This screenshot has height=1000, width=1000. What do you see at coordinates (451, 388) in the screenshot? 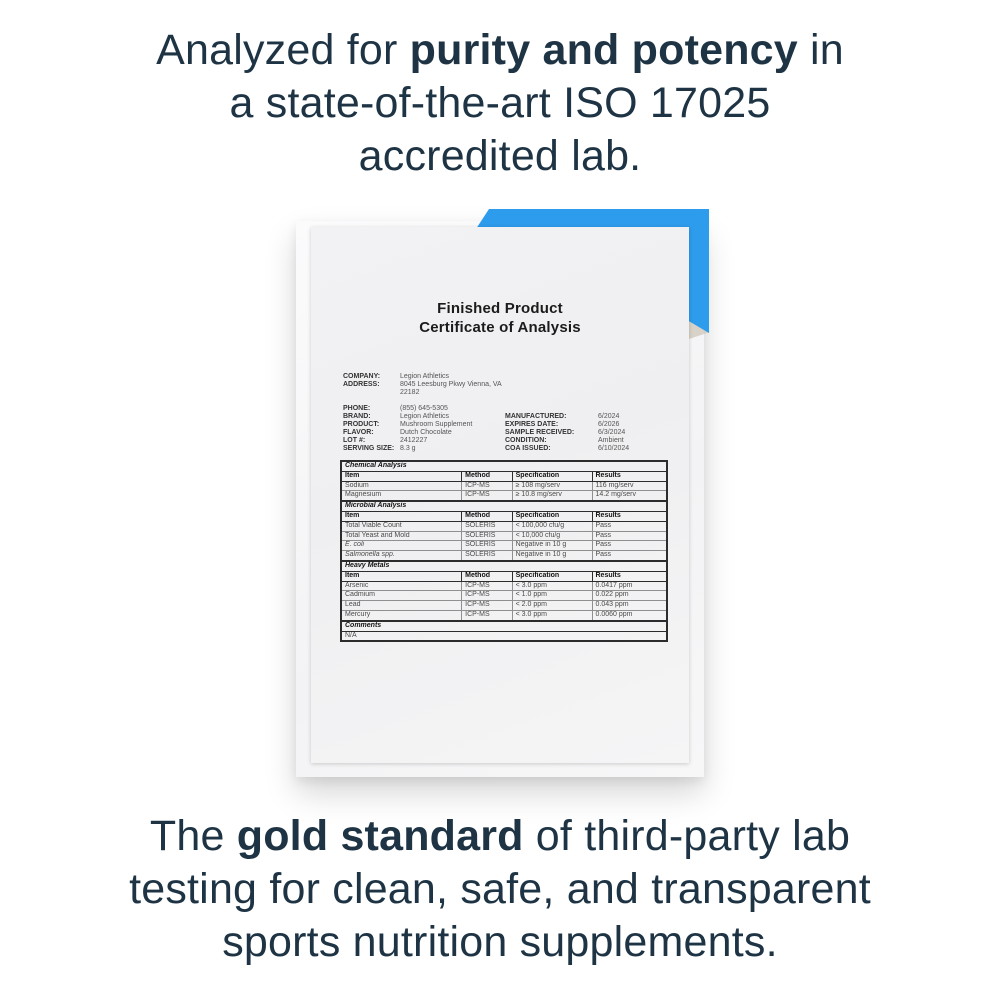
I see `info-value: 8045 Leesburg Pkwy Vienna, VA 22182` at bounding box center [451, 388].